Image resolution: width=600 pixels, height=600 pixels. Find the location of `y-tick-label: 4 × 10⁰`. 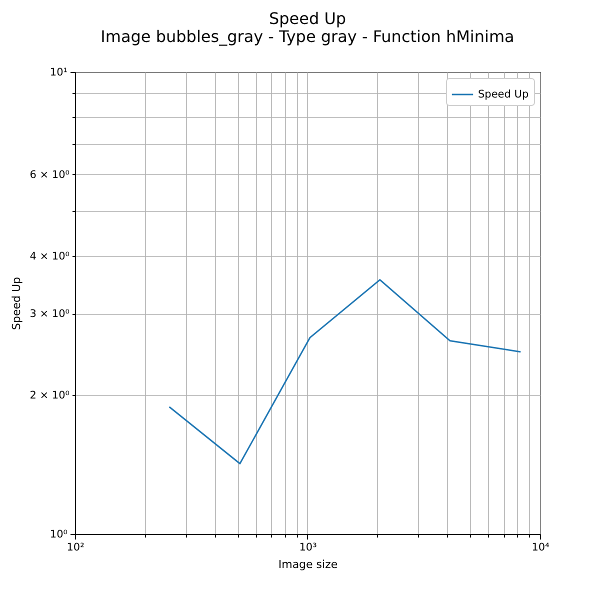

y-tick-label: 4 × 10⁰ is located at coordinates (50, 256).